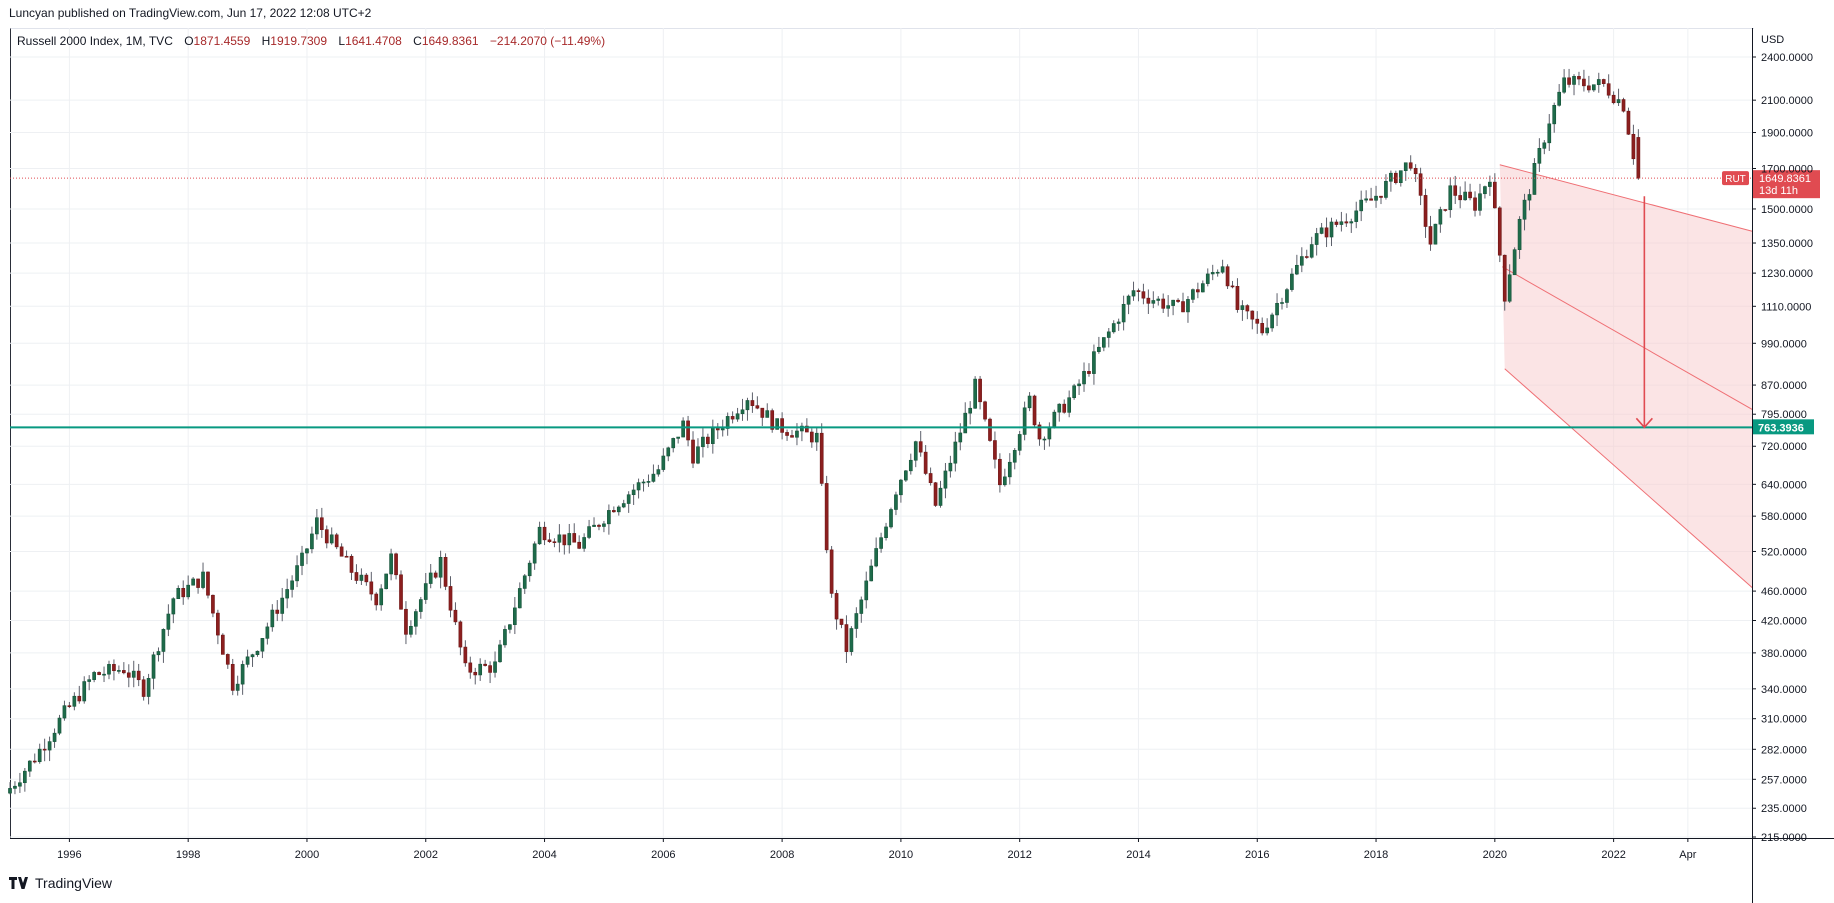  What do you see at coordinates (1628, 478) in the screenshot?
I see `channel-lower-line` at bounding box center [1628, 478].